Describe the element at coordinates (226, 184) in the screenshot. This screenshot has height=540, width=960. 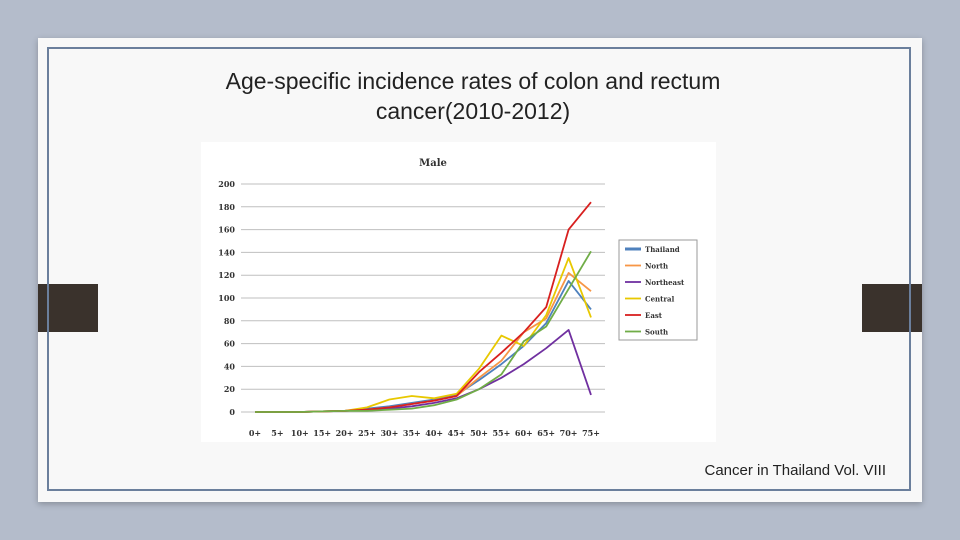
I see `y-tick-label: 200` at that location.